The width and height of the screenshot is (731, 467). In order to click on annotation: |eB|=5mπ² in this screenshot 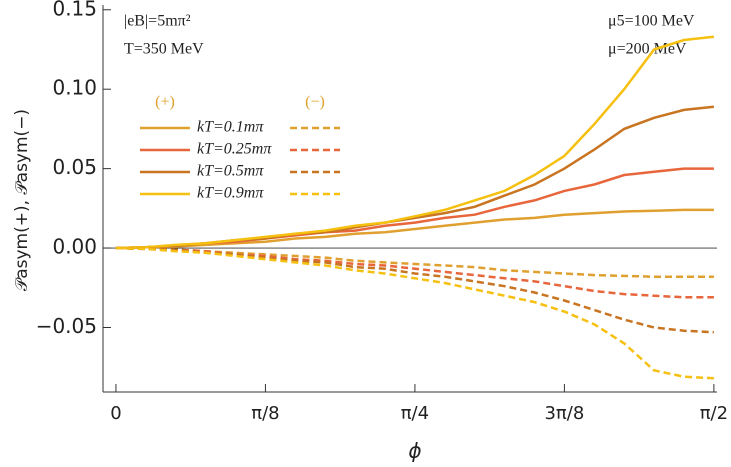, I will do `click(157, 21)`.